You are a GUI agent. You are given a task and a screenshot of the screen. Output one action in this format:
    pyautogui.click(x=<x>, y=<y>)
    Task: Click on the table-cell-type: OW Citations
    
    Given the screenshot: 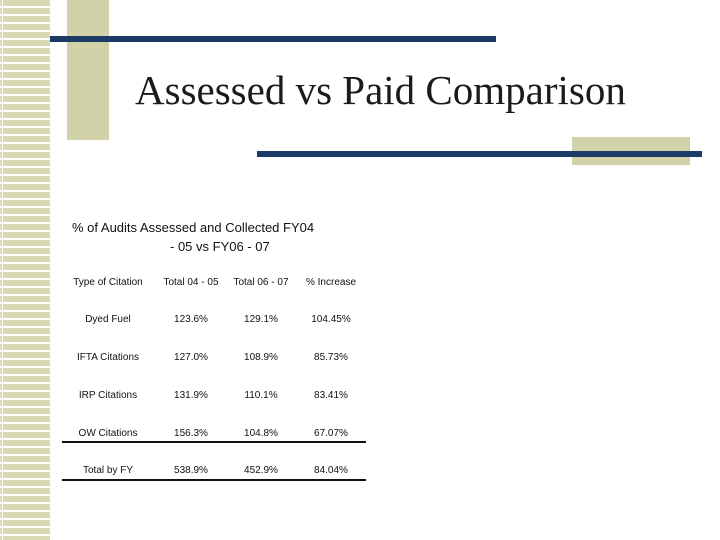 What is the action you would take?
    pyautogui.click(x=108, y=433)
    